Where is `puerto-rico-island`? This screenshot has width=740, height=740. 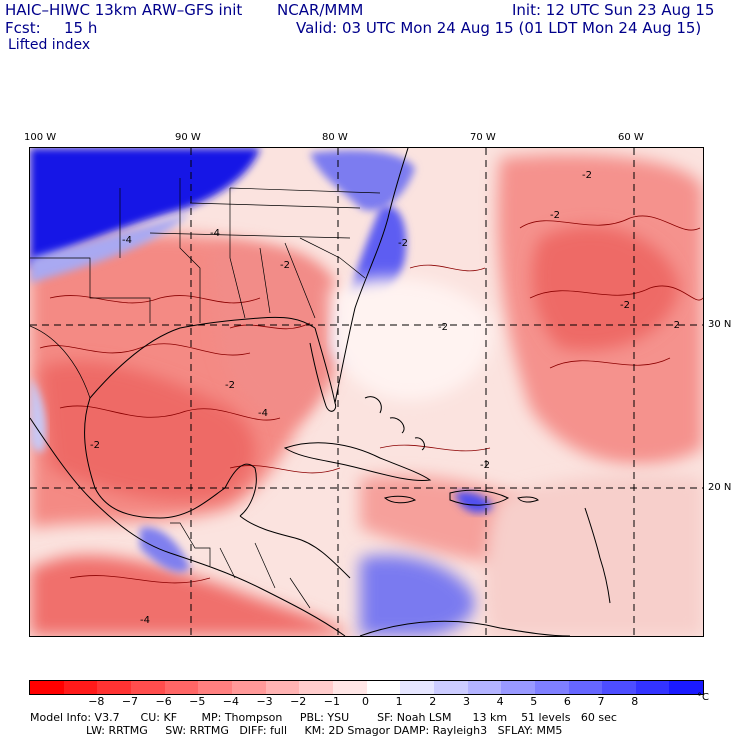 puerto-rico-island is located at coordinates (528, 499).